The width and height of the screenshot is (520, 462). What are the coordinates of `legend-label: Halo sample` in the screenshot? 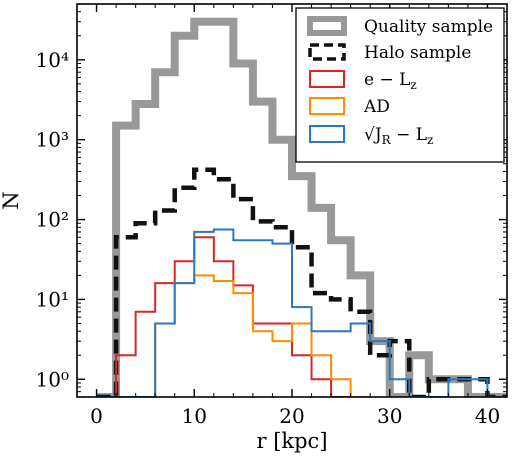 It's located at (417, 53).